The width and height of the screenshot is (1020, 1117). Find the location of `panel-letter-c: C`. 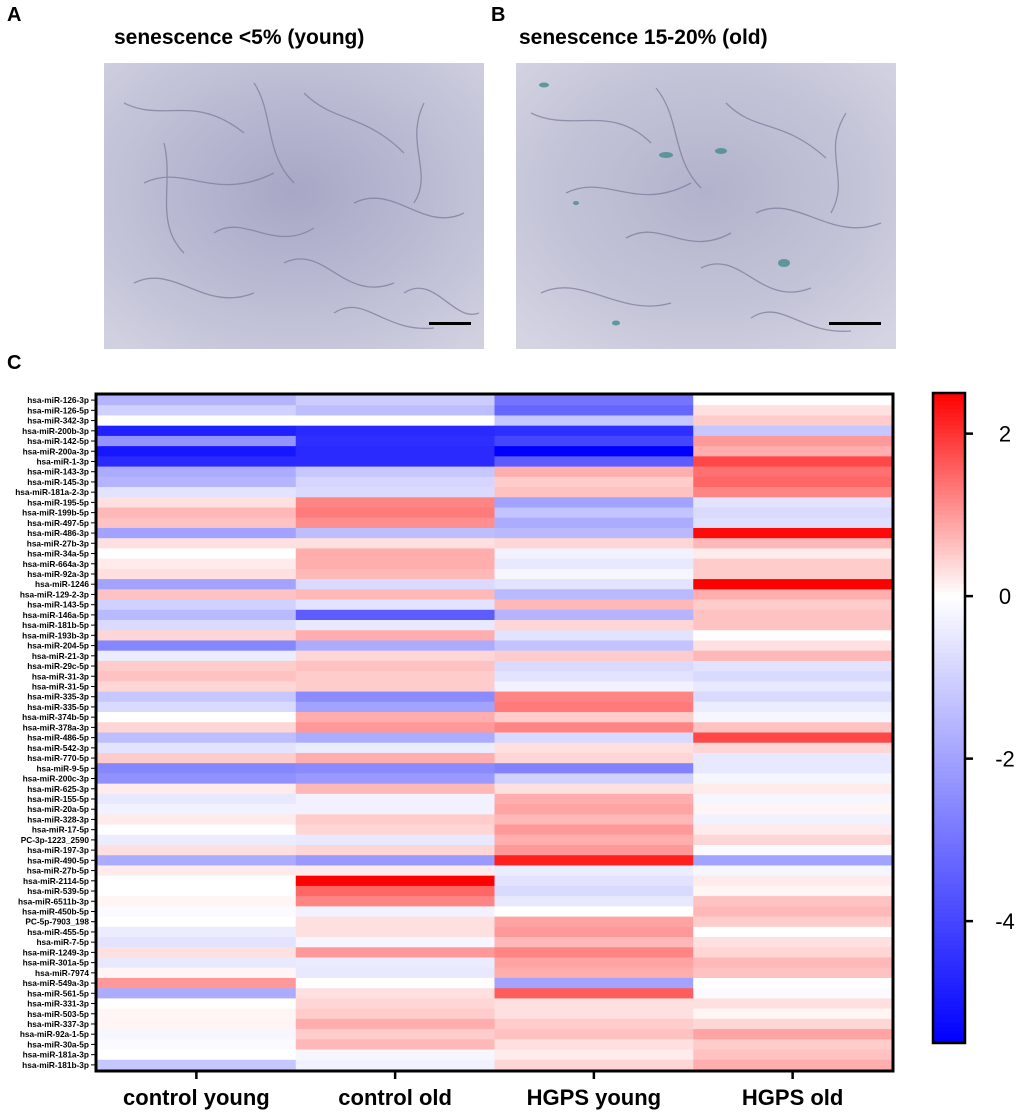

panel-letter-c: C is located at coordinates (14, 363).